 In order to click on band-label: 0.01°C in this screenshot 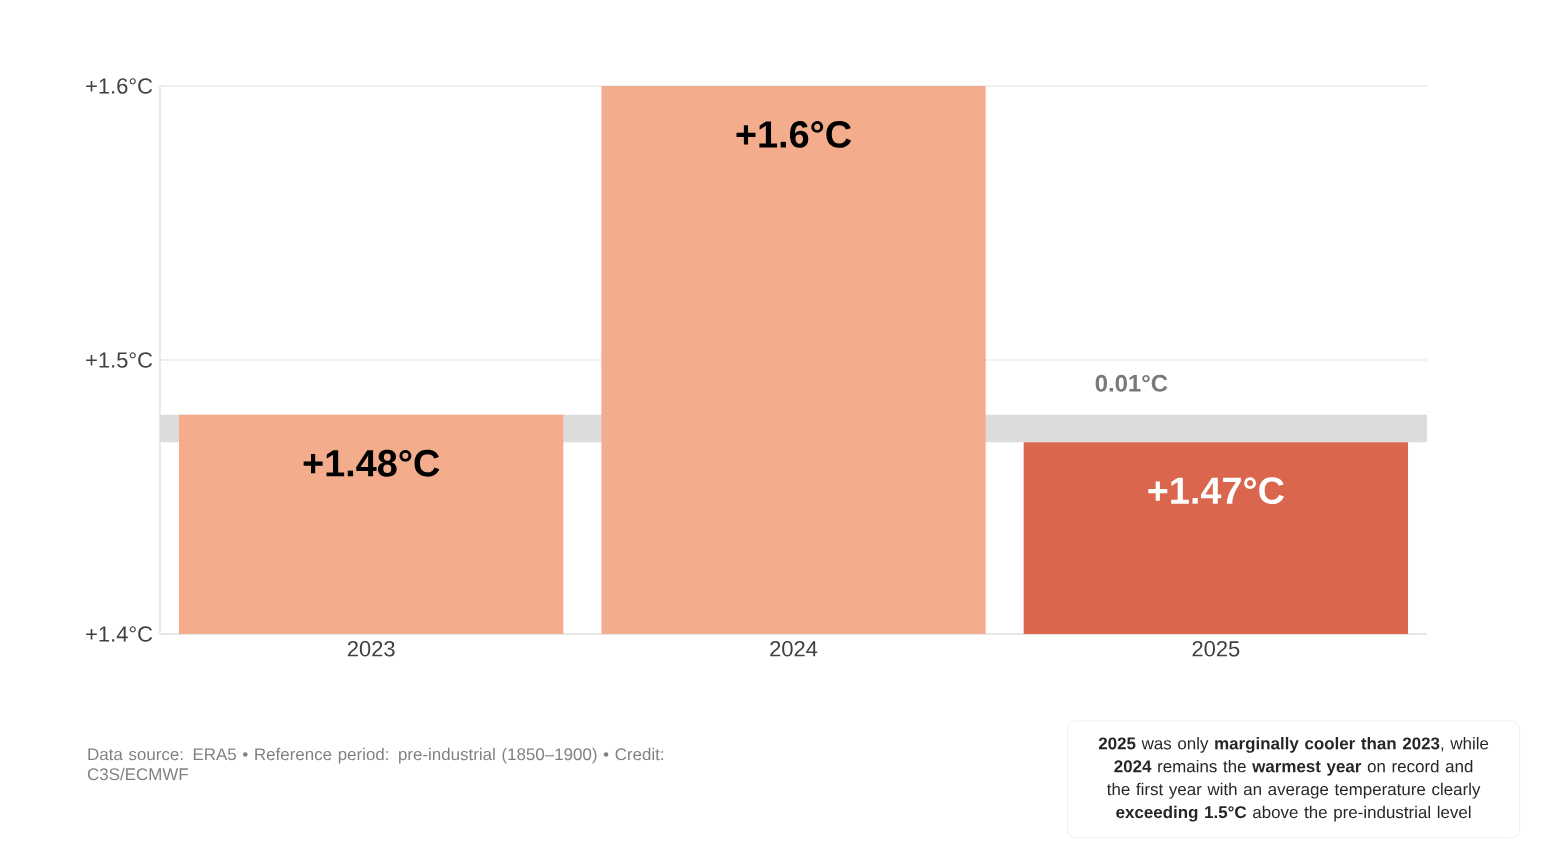, I will do `click(1131, 383)`.